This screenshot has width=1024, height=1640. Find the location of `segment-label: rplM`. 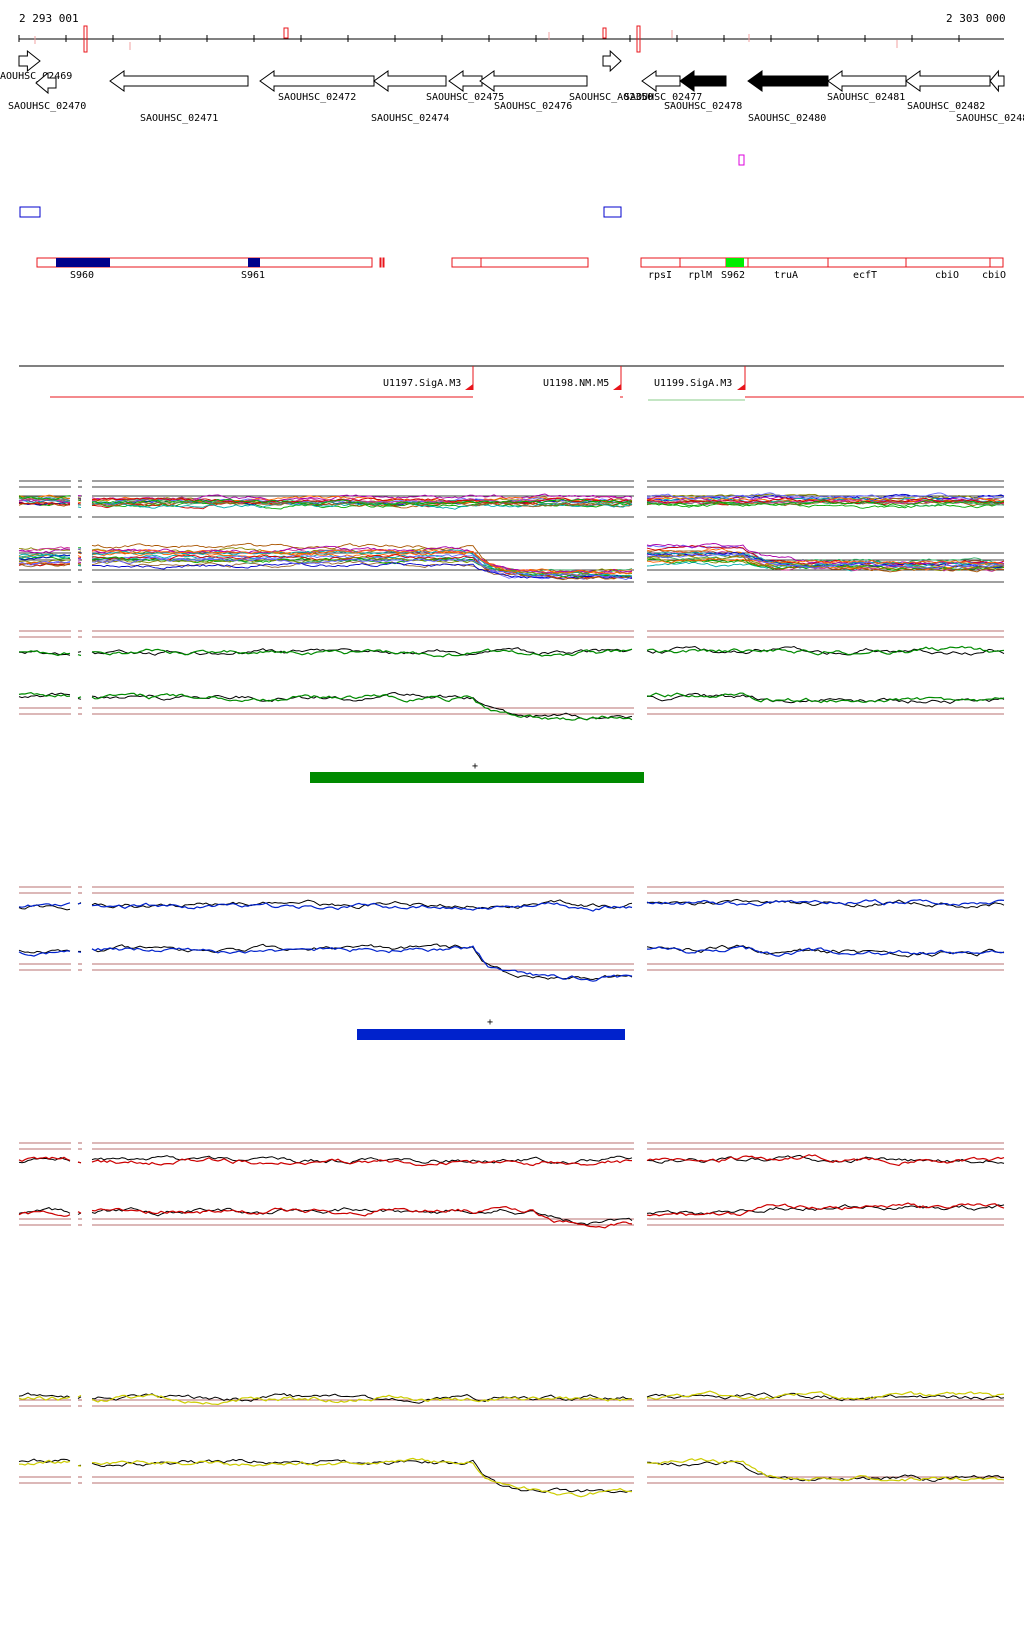

segment-label: rplM is located at coordinates (700, 275).